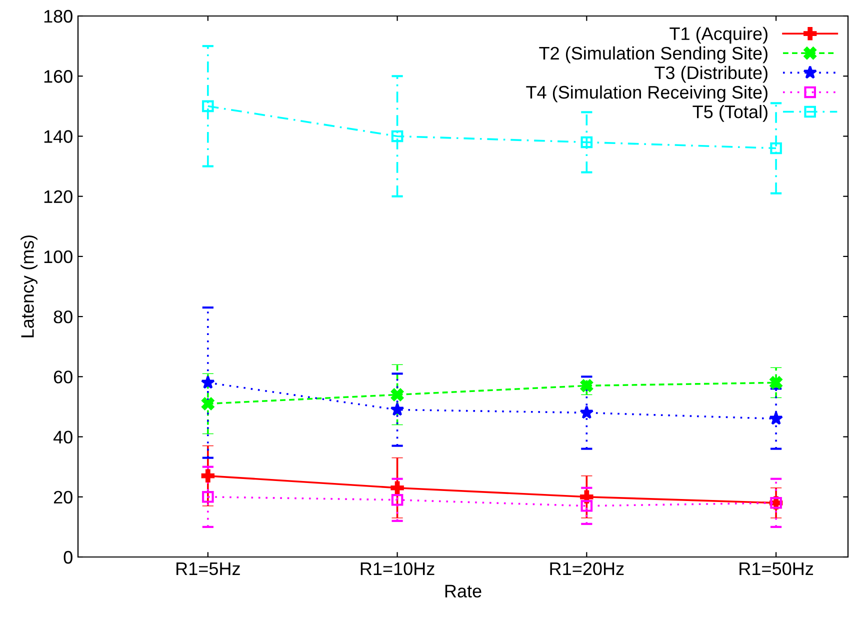  I want to click on y-tick-label: 140, so click(58, 136).